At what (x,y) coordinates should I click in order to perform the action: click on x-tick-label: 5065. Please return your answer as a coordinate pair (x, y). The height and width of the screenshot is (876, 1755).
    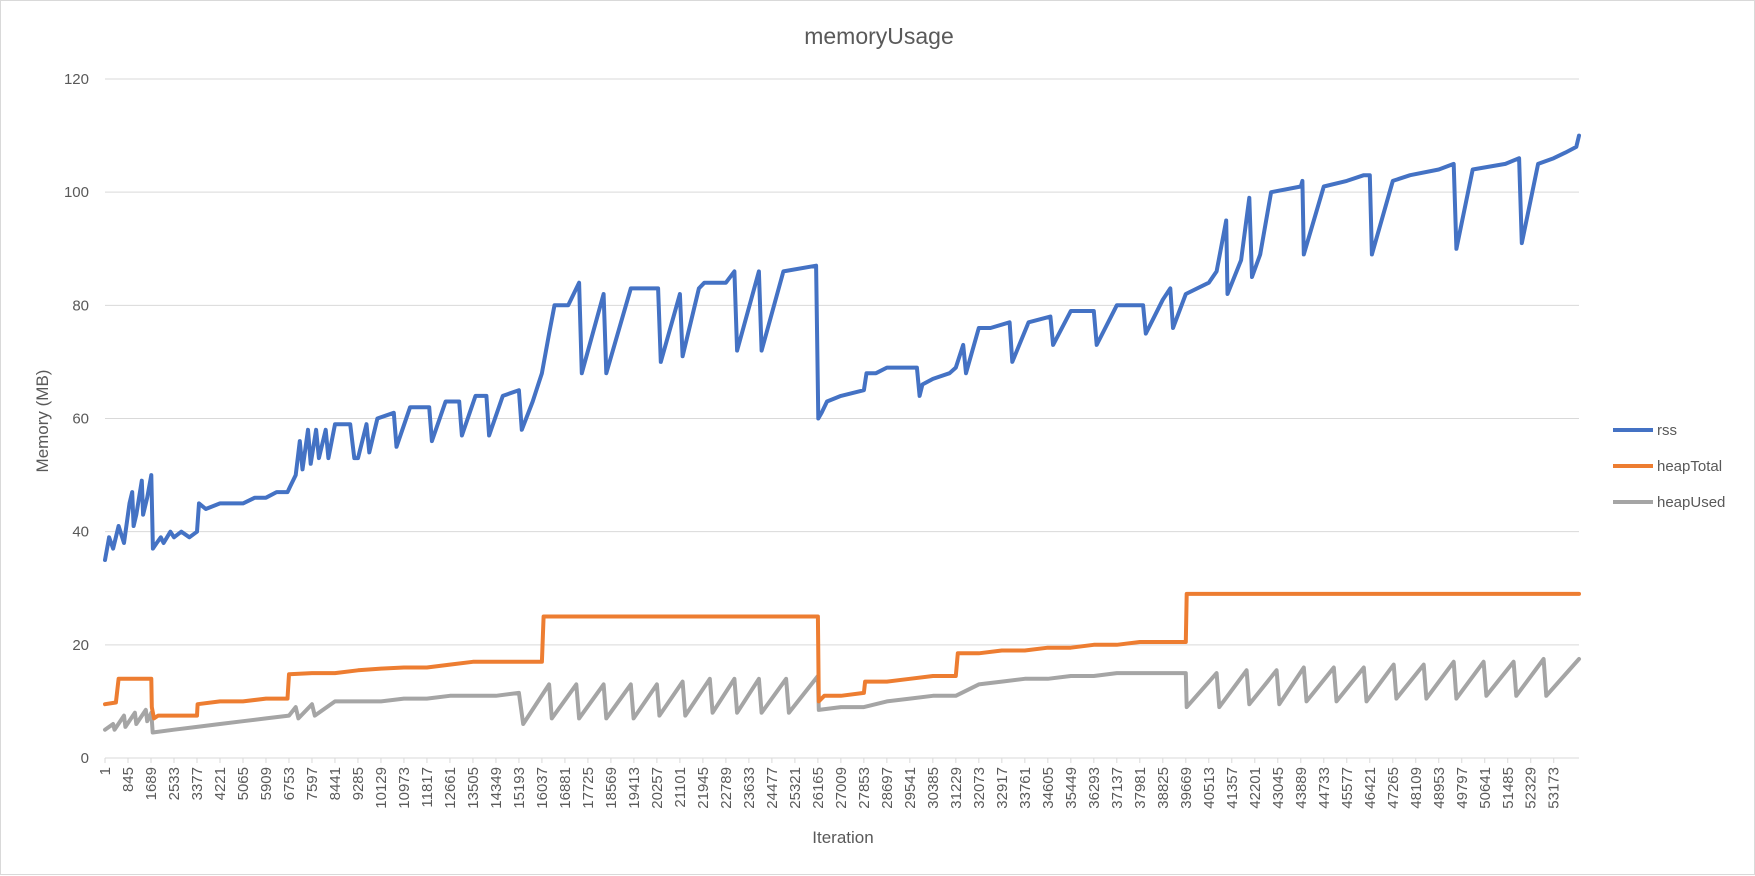
    Looking at the image, I should click on (243, 783).